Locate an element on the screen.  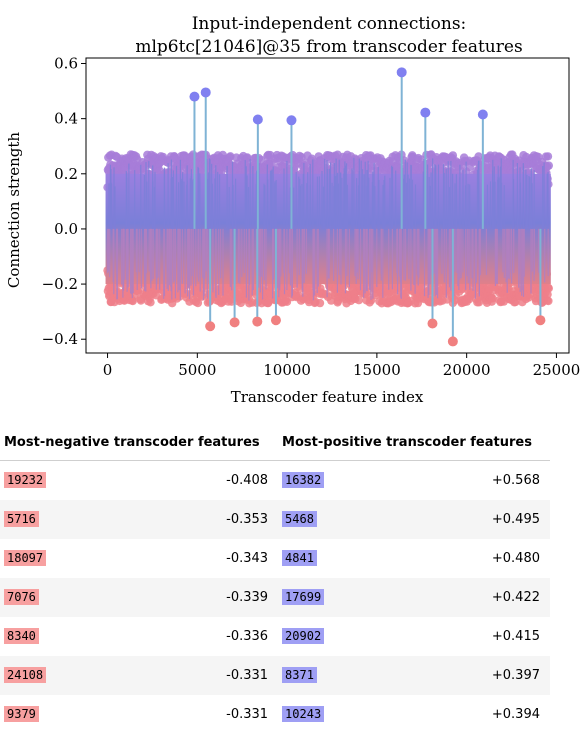
positive-feature-id-cell: 16382 is located at coordinates (338, 481).